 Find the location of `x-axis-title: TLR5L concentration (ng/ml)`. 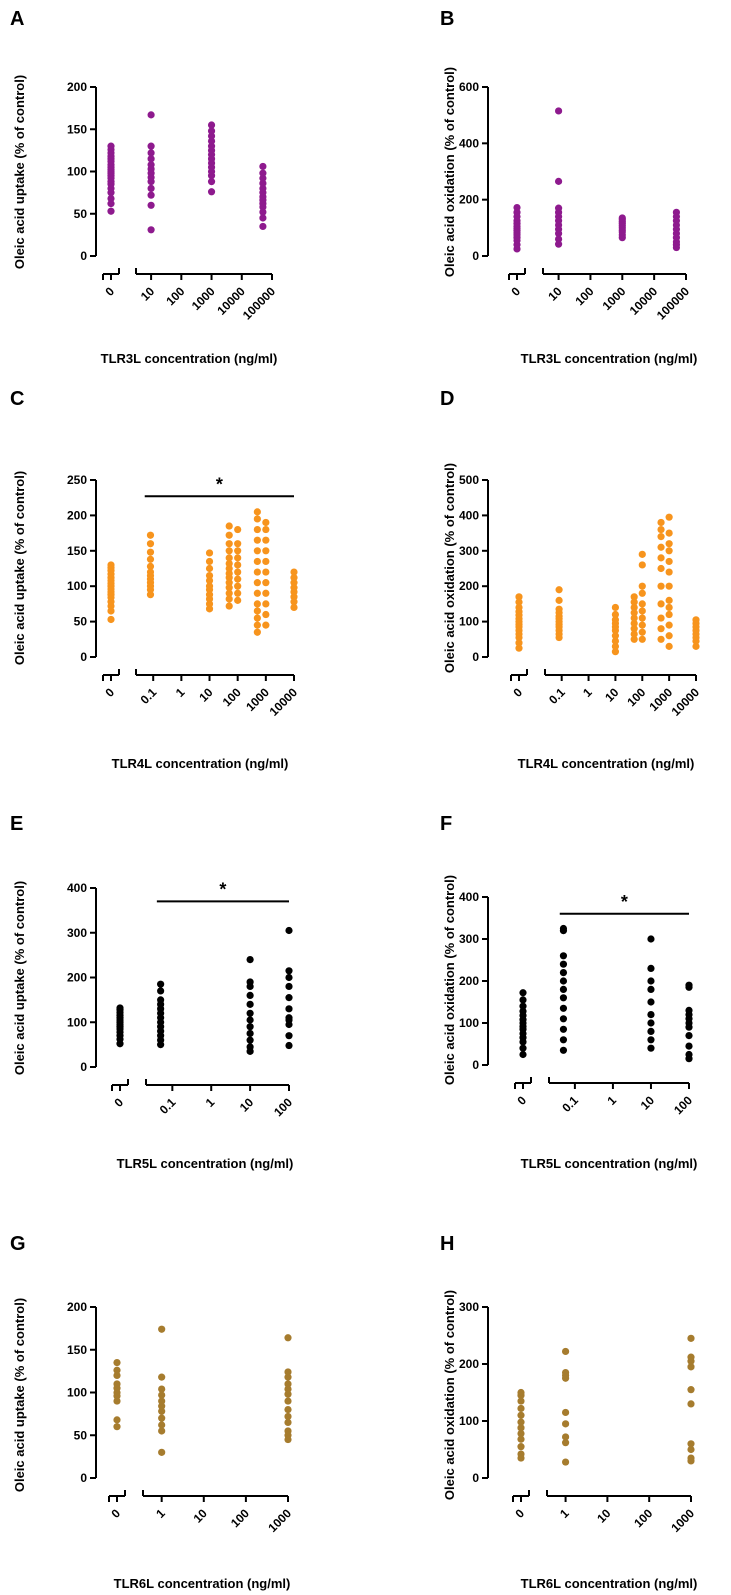

x-axis-title: TLR5L concentration (ng/ml) is located at coordinates (609, 1163).